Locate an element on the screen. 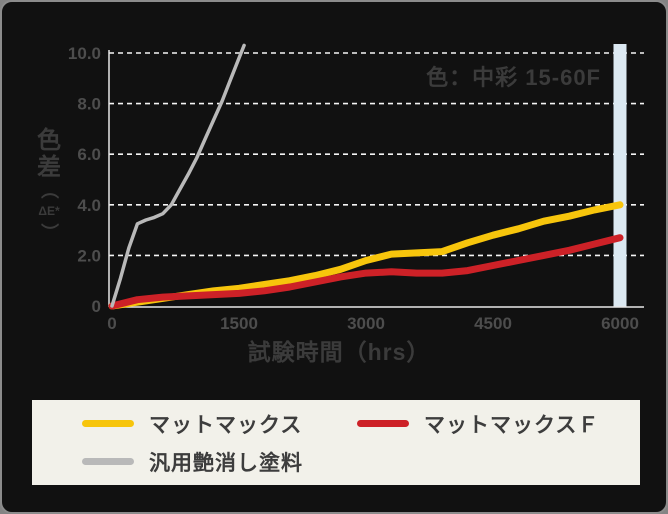 Image resolution: width=668 pixels, height=514 pixels. x-tick-label-6000: 6000 is located at coordinates (620, 323).